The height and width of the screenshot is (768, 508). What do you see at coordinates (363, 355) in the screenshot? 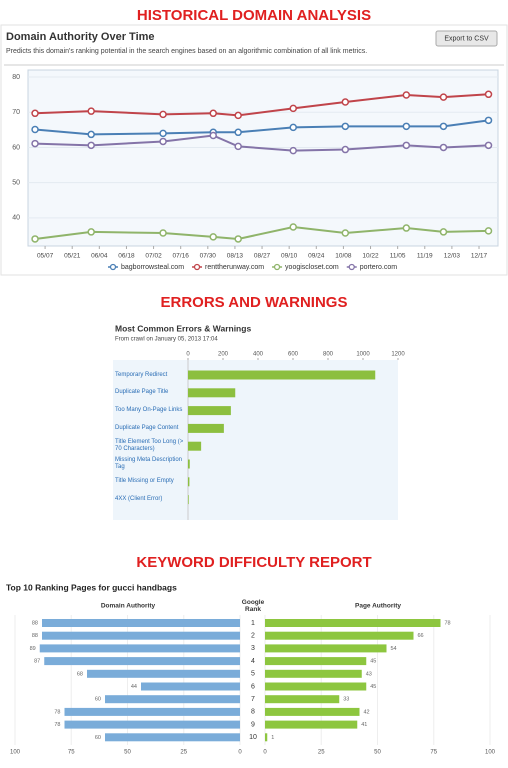
I see `x-tick-label: 1000` at bounding box center [363, 355].